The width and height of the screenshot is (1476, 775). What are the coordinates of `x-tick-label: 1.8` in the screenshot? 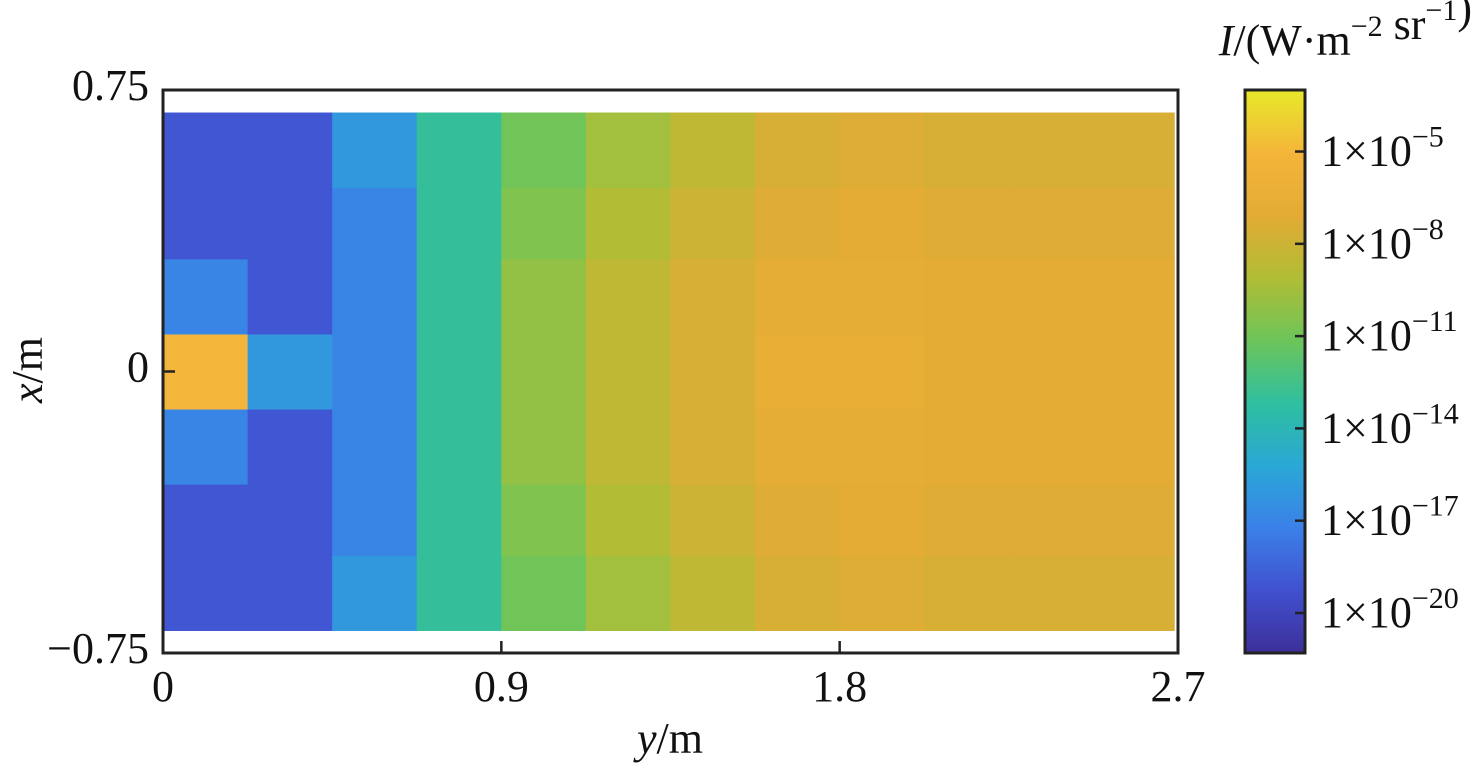 It's located at (839, 686).